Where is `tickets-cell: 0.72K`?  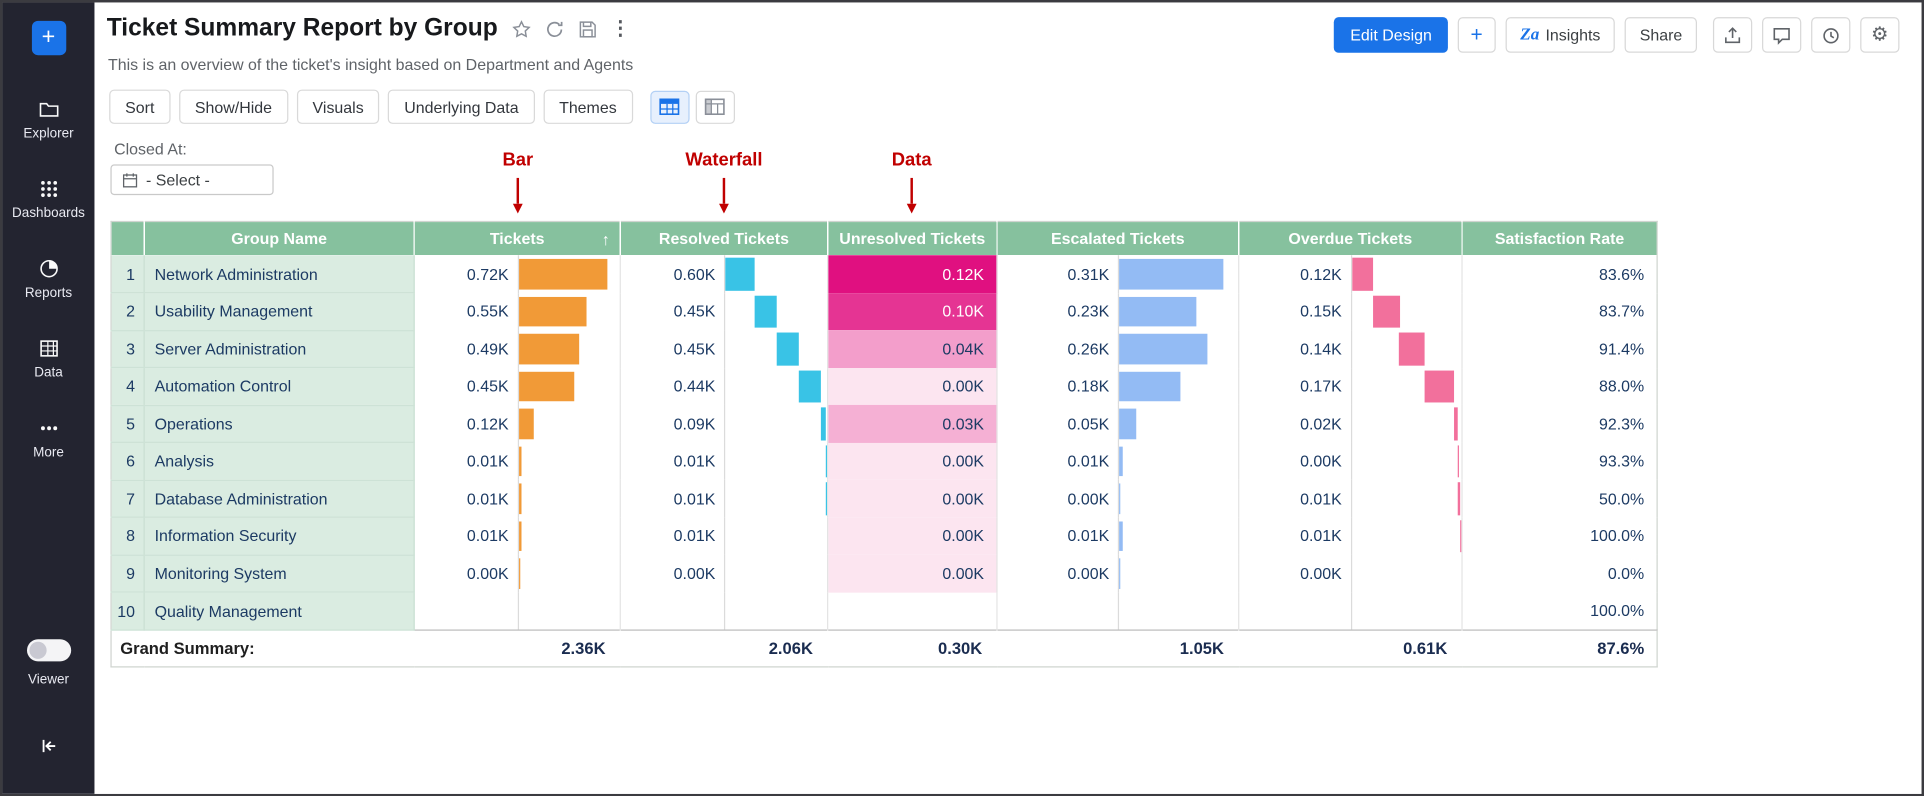 tickets-cell: 0.72K is located at coordinates (517, 274).